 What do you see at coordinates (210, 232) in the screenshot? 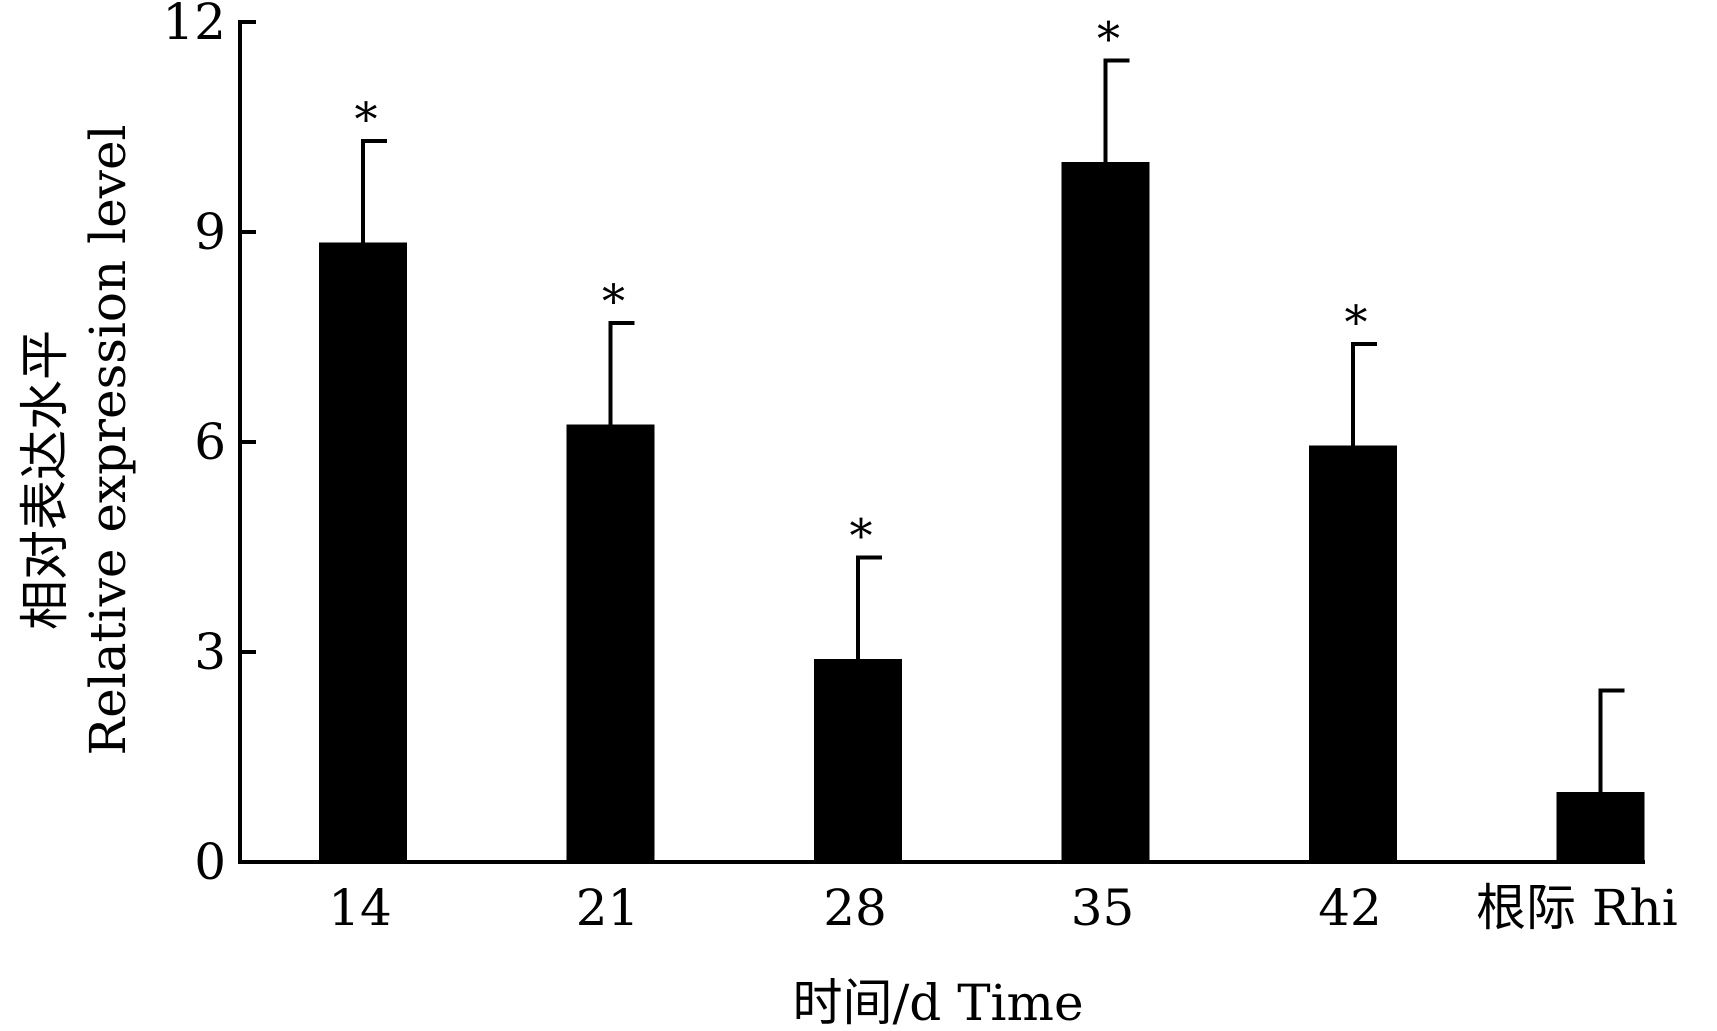
I see `y-tick-label: 9` at bounding box center [210, 232].